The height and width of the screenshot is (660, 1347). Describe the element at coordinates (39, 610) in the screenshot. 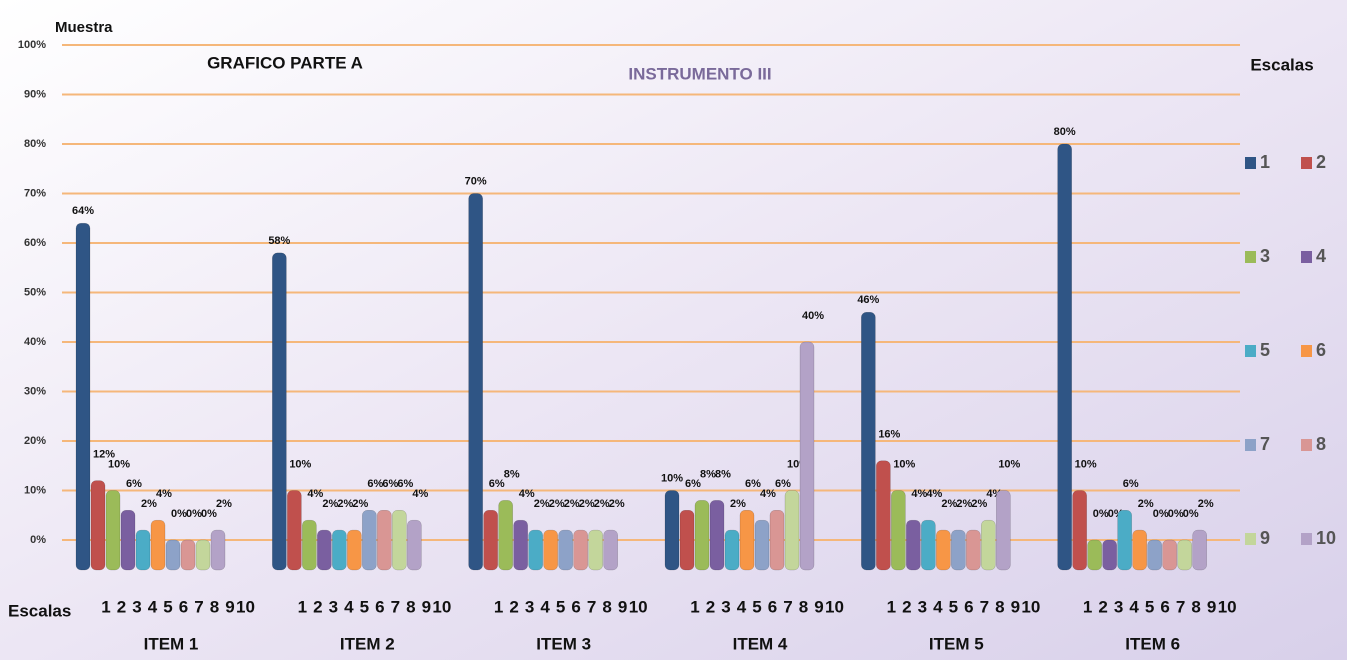

I see `x-axis-label: Escalas` at that location.